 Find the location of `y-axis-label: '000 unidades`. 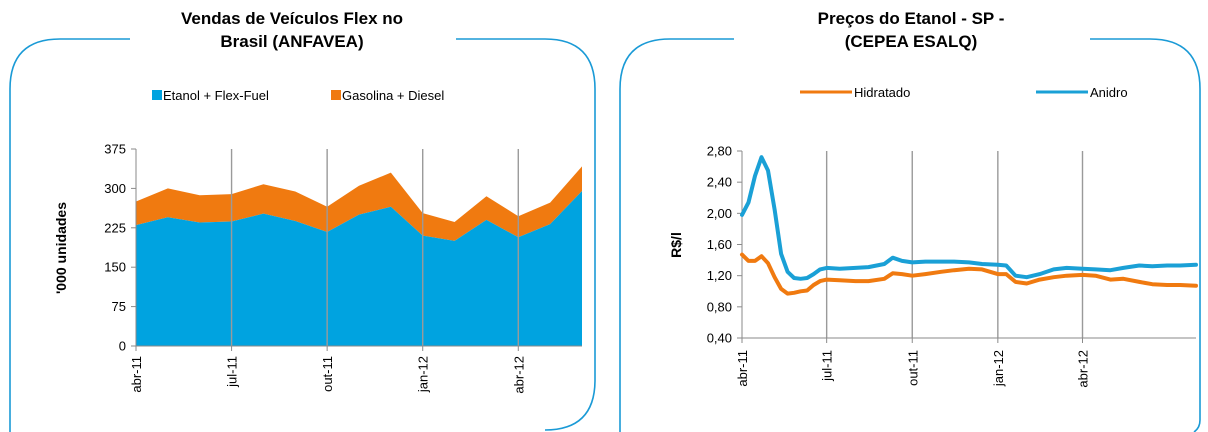

y-axis-label: '000 unidades is located at coordinates (61, 248).